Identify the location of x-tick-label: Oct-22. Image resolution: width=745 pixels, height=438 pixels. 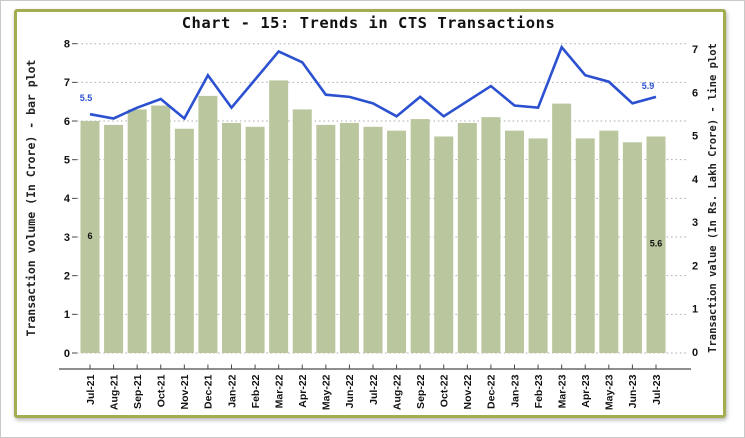
(445, 390).